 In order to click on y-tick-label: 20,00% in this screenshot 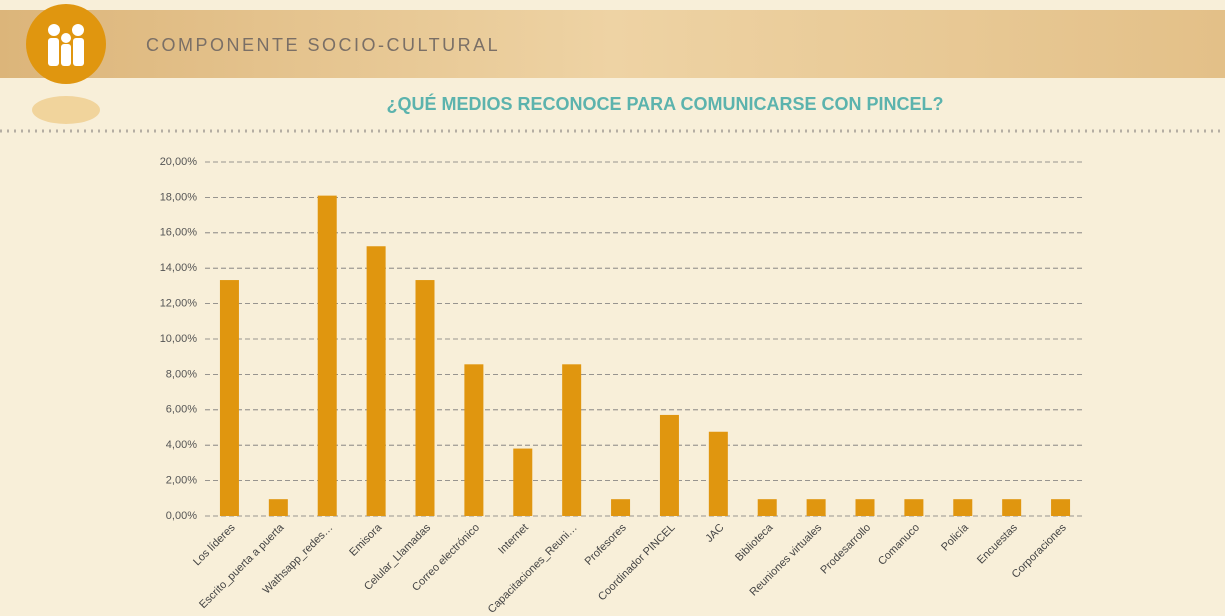, I will do `click(179, 162)`.